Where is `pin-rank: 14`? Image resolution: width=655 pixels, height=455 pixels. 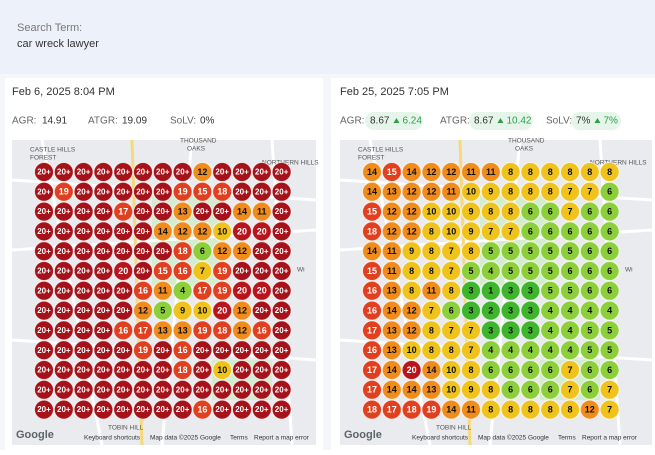 pin-rank: 14 is located at coordinates (372, 251).